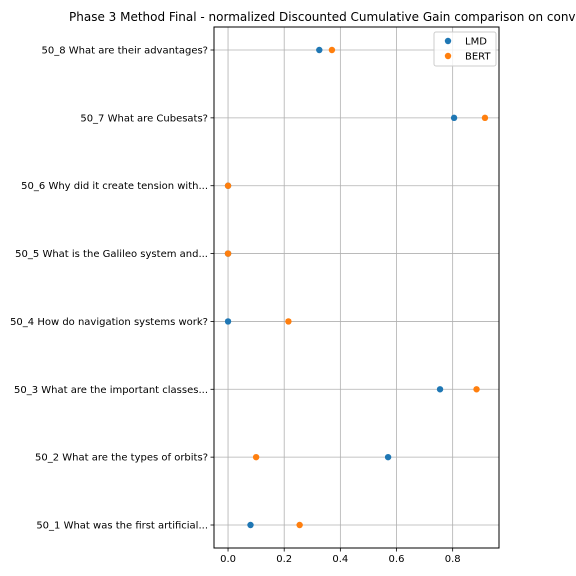 This screenshot has height=576, width=576. What do you see at coordinates (340, 559) in the screenshot?
I see `x-tick-label: 0.4` at bounding box center [340, 559].